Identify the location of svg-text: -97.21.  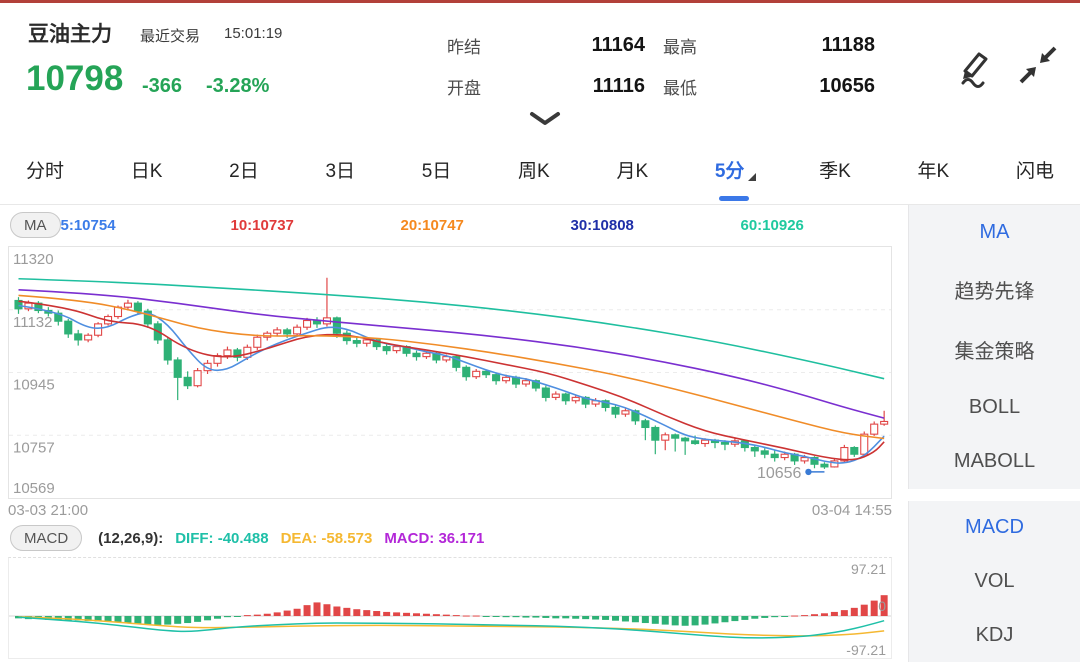
(866, 650).